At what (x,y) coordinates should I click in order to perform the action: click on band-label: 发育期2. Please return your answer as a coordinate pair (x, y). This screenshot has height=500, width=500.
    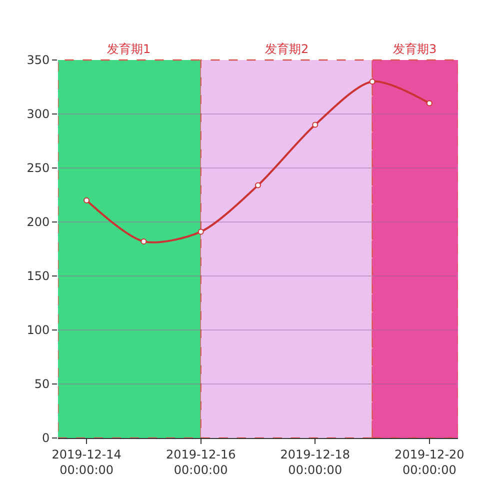
    Looking at the image, I should click on (287, 49).